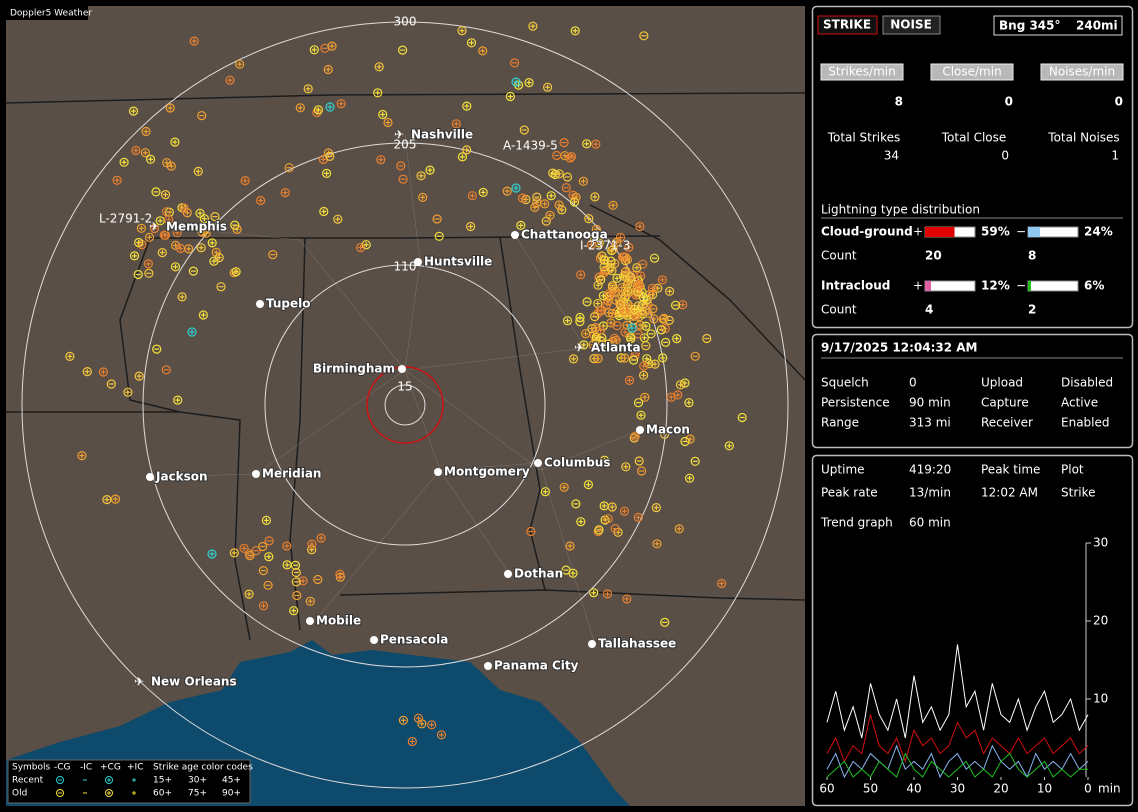 Image resolution: width=1138 pixels, height=812 pixels. I want to click on bearing-box, so click(1058, 25).